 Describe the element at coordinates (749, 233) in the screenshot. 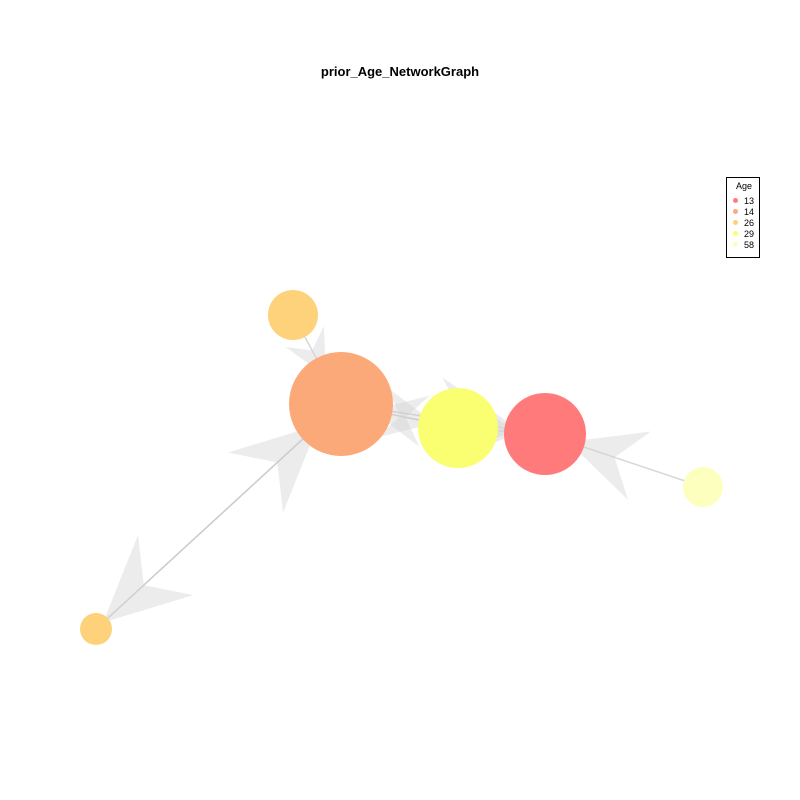

I see `legend-label: 29` at that location.